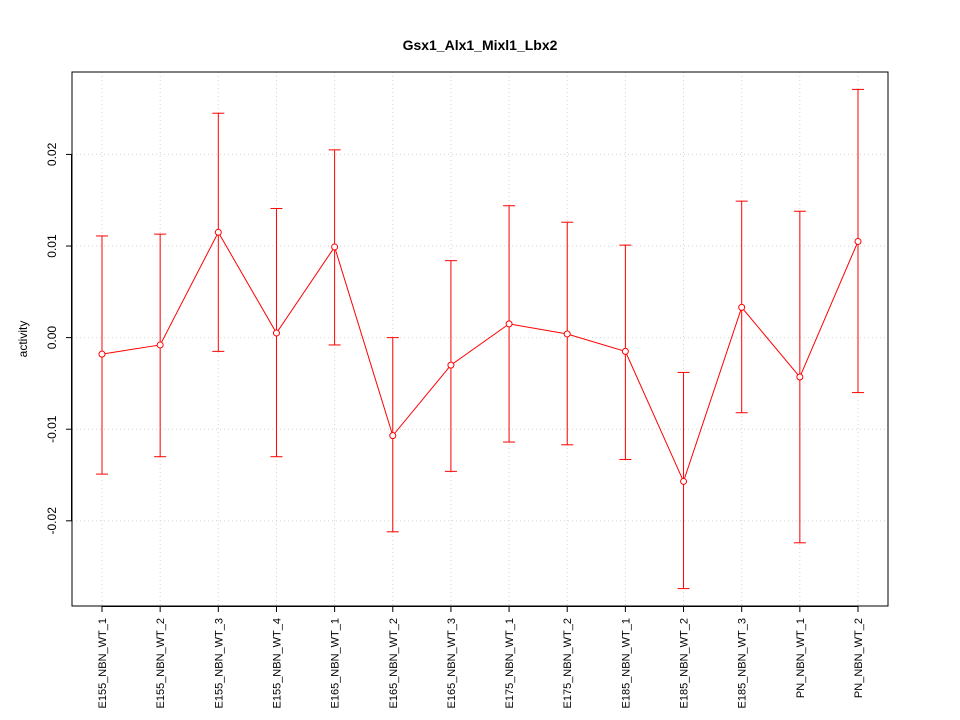 This screenshot has width=960, height=720. What do you see at coordinates (52, 338) in the screenshot?
I see `y-tick-label: 0.00` at bounding box center [52, 338].